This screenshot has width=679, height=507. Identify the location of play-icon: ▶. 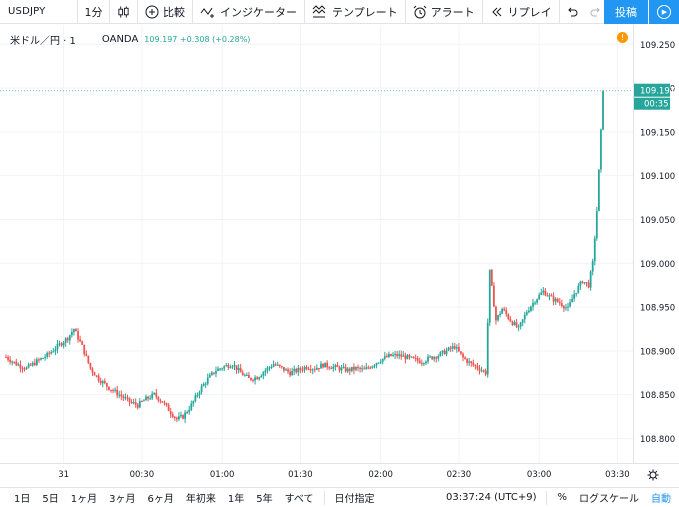
(664, 12).